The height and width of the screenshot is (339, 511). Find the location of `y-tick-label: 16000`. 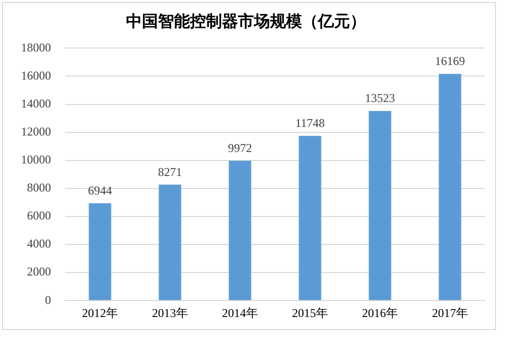

y-tick-label: 16000 is located at coordinates (36, 75).